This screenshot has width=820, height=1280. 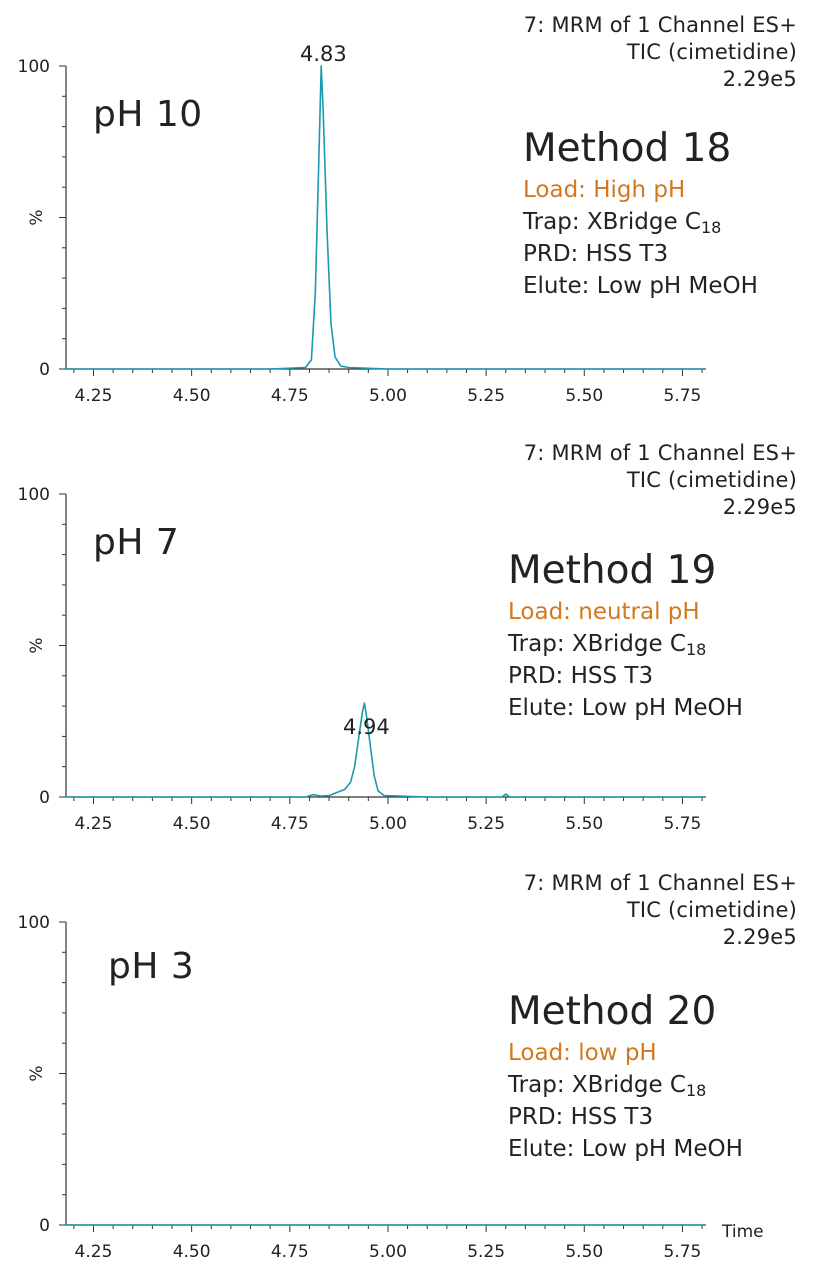 What do you see at coordinates (366, 727) in the screenshot?
I see `peak-label: 4.94` at bounding box center [366, 727].